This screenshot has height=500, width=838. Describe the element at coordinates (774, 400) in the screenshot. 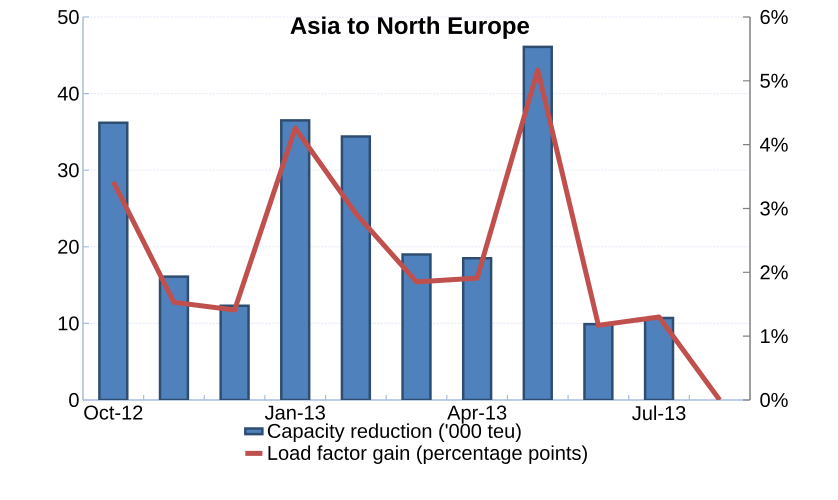

I see `y2-tick-label: 0%` at that location.